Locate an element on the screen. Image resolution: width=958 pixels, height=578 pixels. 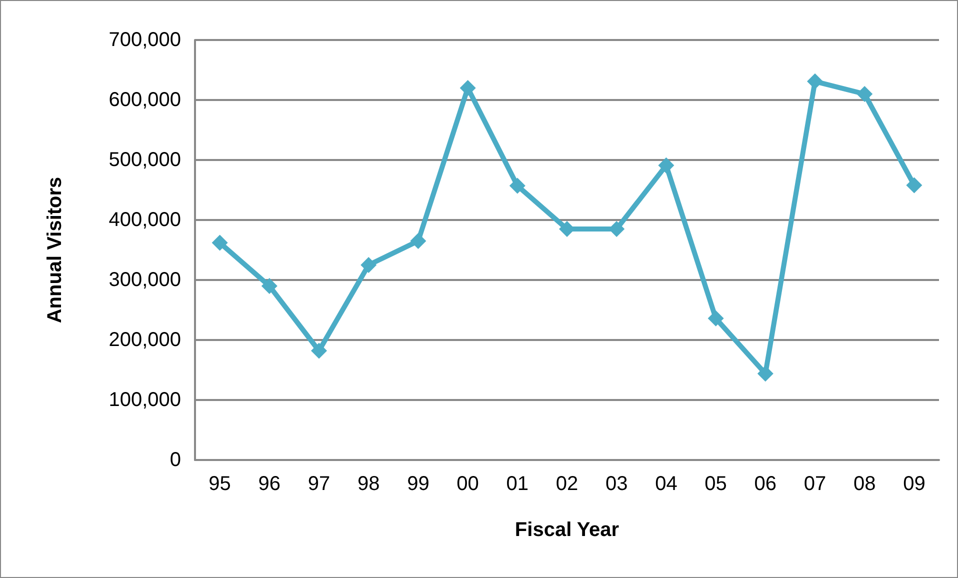
x-tick-label: 00 is located at coordinates (467, 484).